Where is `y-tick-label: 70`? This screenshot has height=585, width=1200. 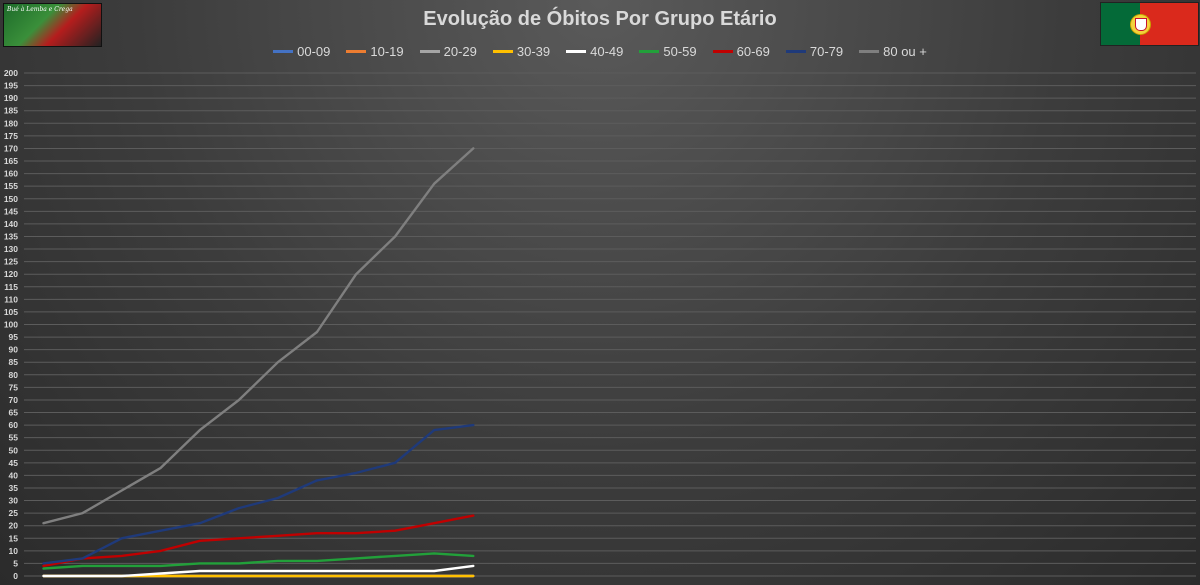 y-tick-label: 70 is located at coordinates (14, 400).